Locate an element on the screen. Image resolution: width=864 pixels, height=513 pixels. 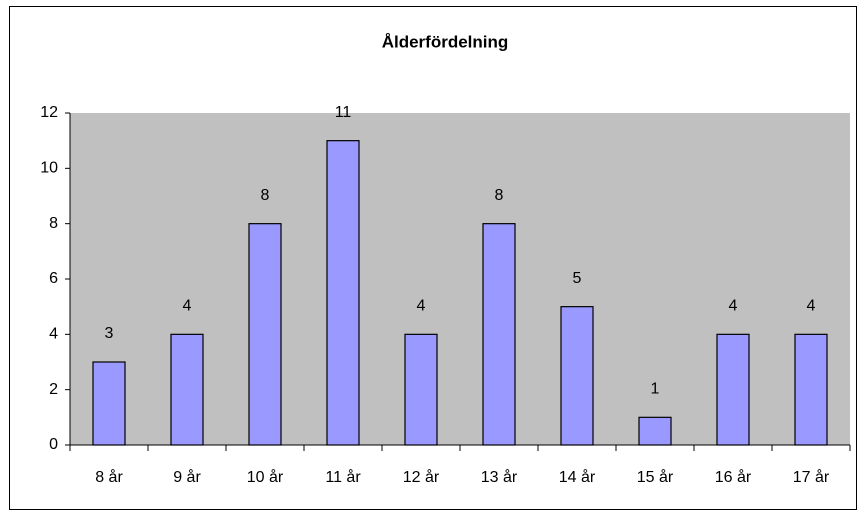
data-label: 5 is located at coordinates (577, 278).